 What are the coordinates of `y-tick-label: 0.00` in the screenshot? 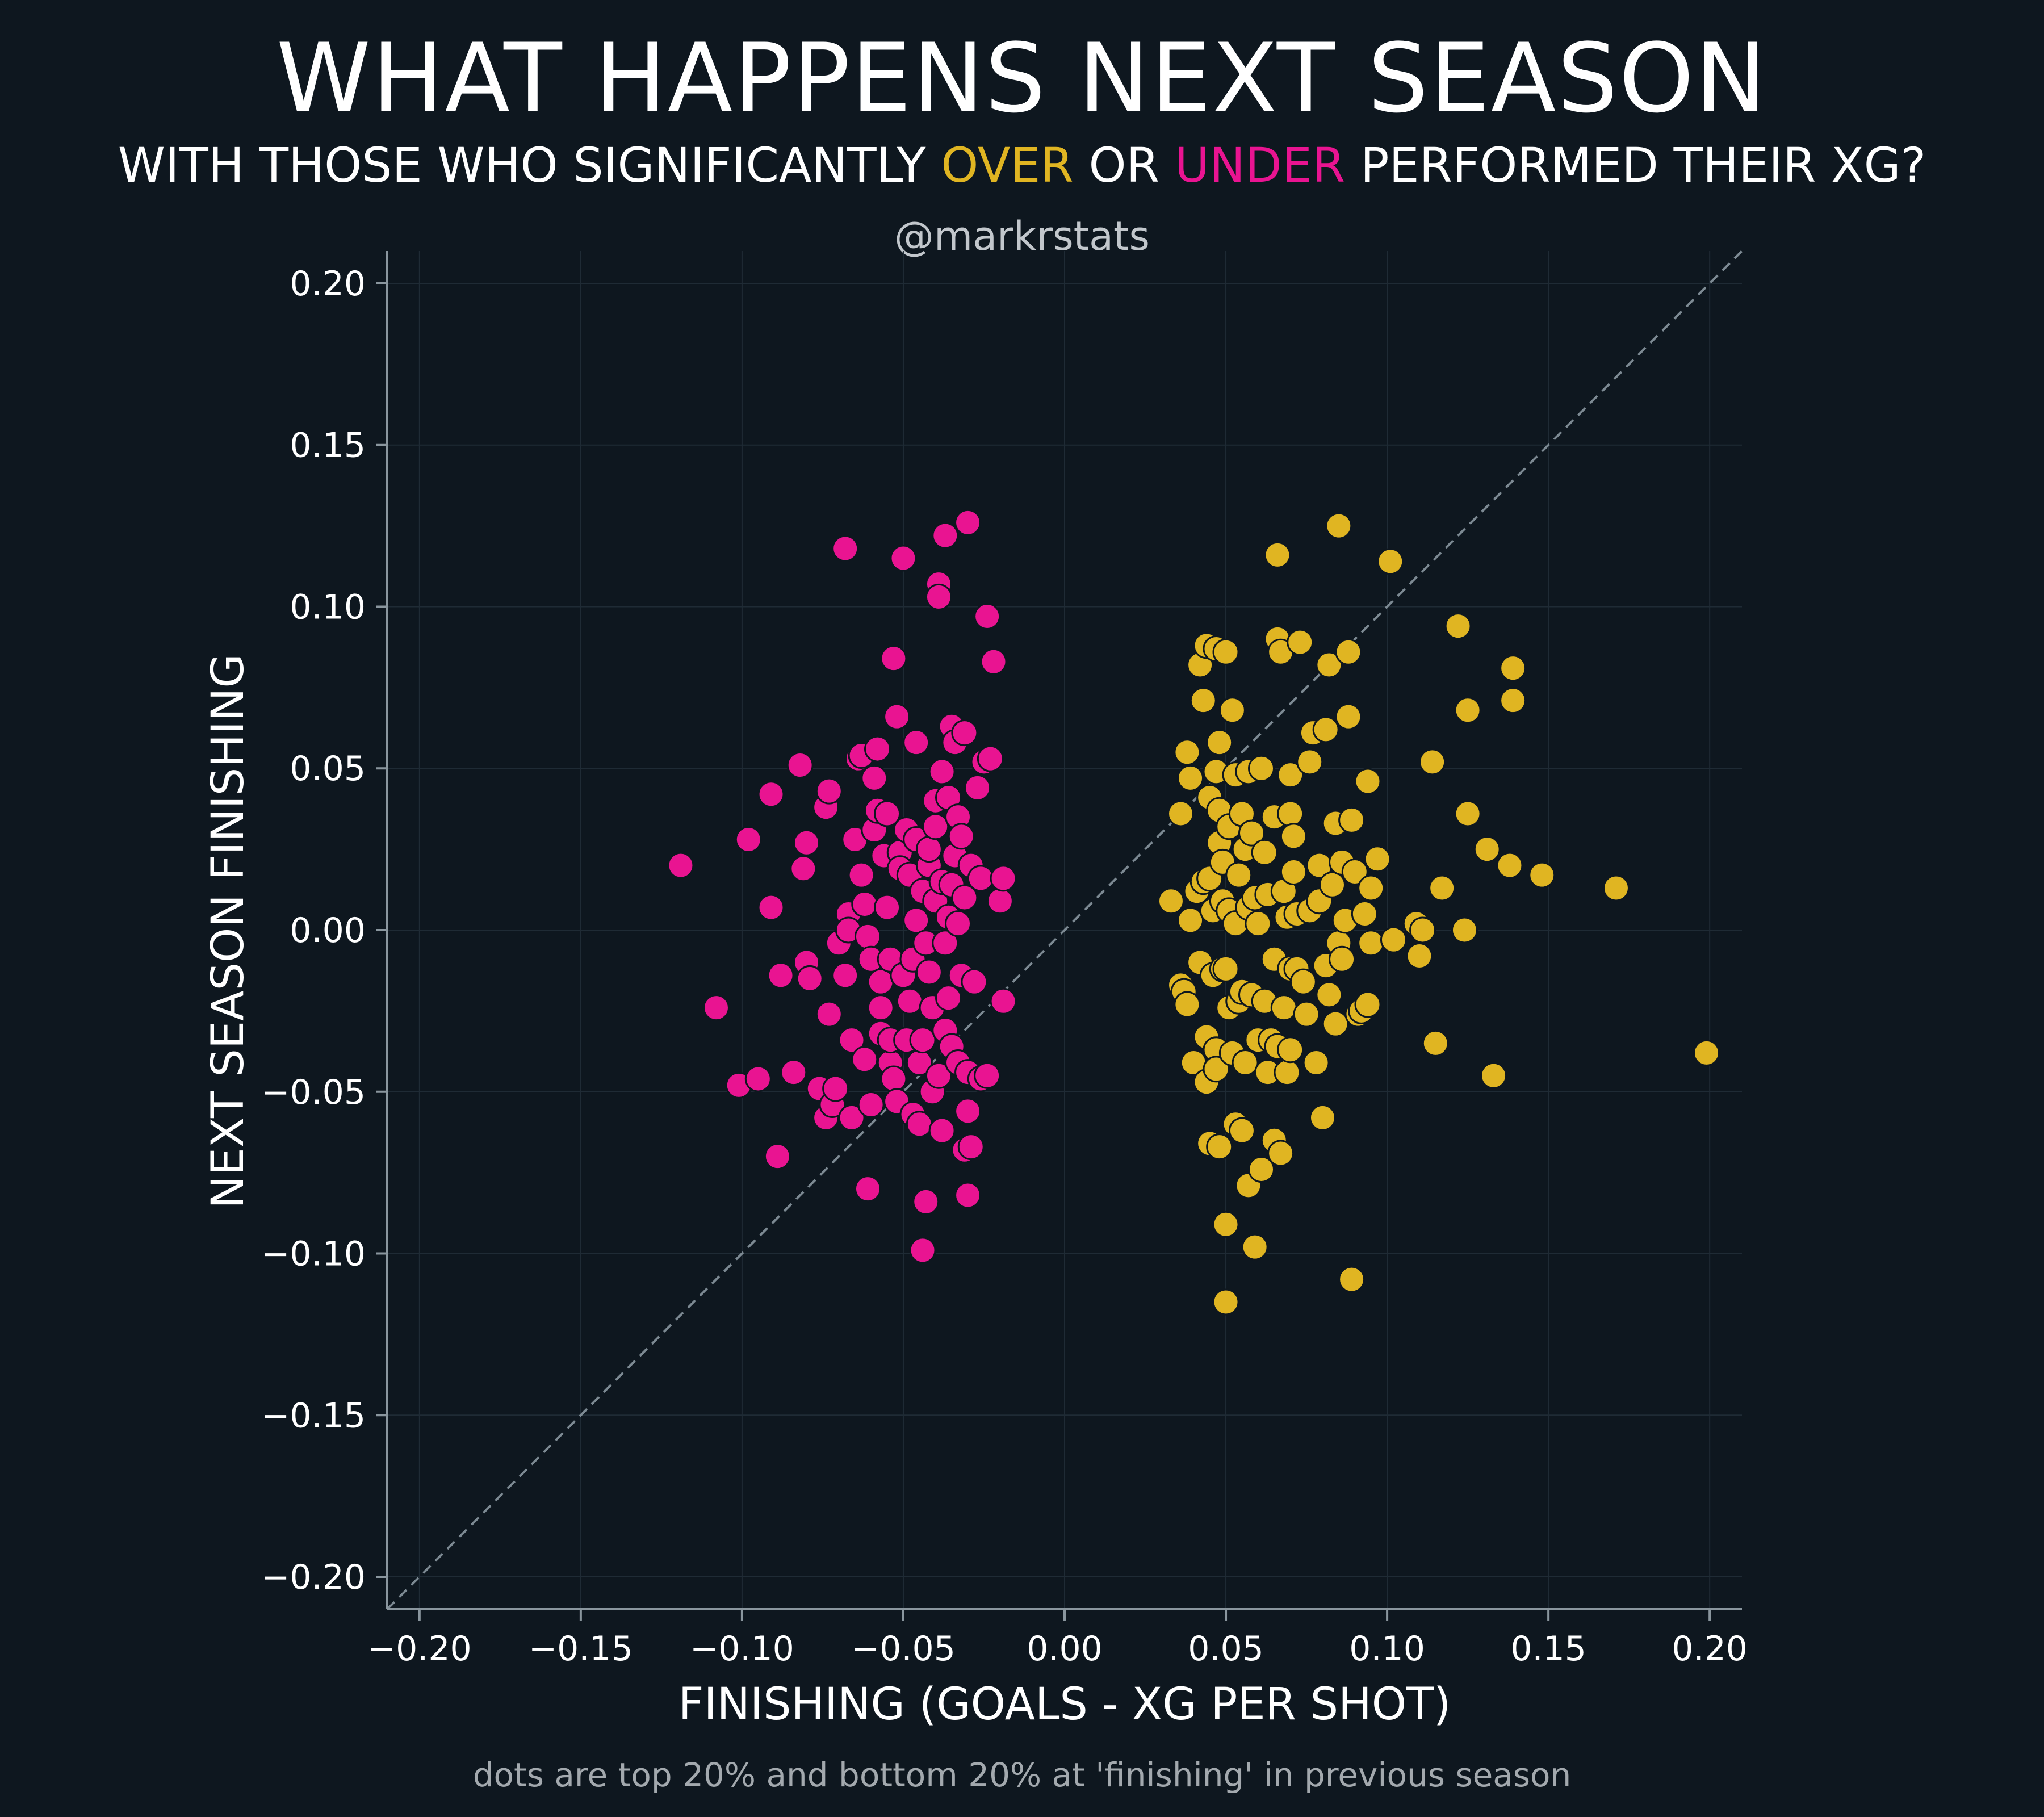 It's located at (328, 931).